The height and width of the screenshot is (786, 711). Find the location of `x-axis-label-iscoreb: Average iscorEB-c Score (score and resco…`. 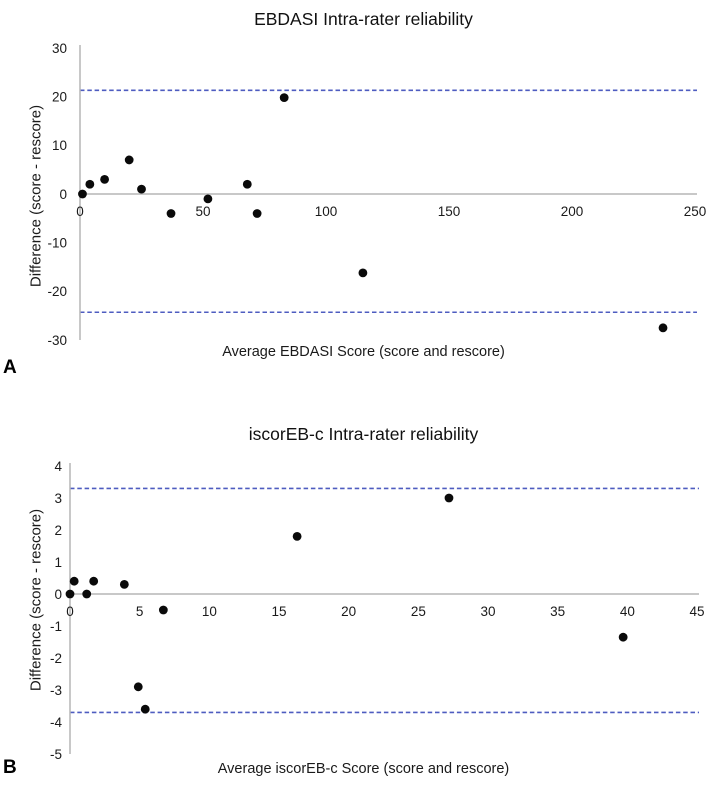

x-axis-label-iscoreb: Average iscorEB-c Score (score and resco… is located at coordinates (363, 769).